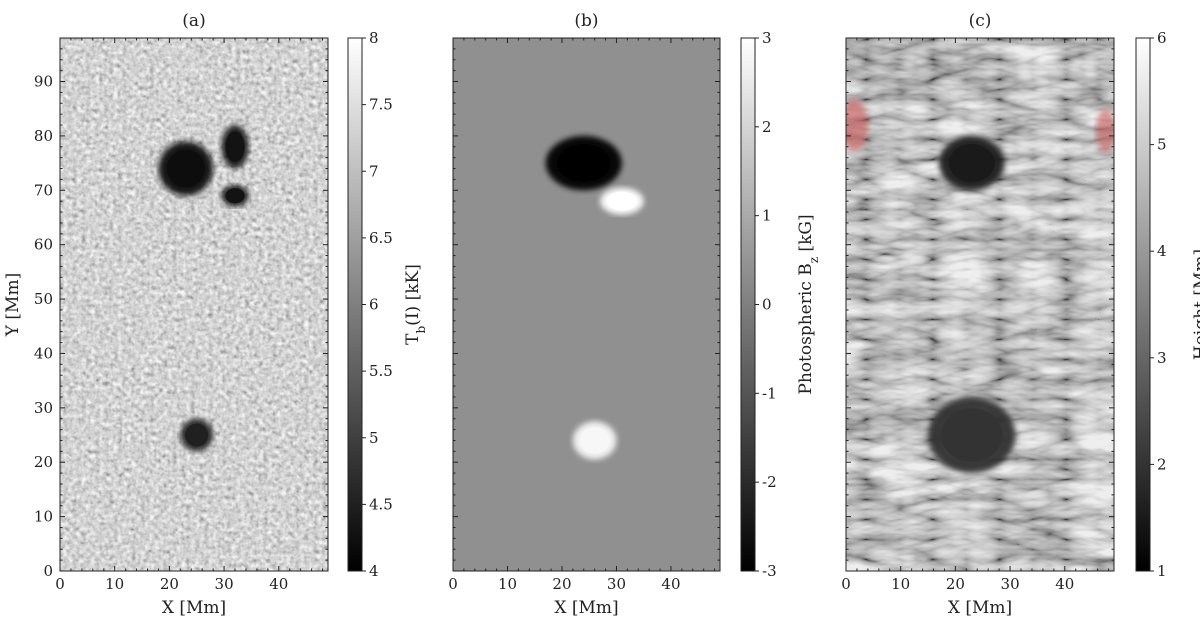  What do you see at coordinates (374, 171) in the screenshot?
I see `colorbar-tick-label: 7` at bounding box center [374, 171].